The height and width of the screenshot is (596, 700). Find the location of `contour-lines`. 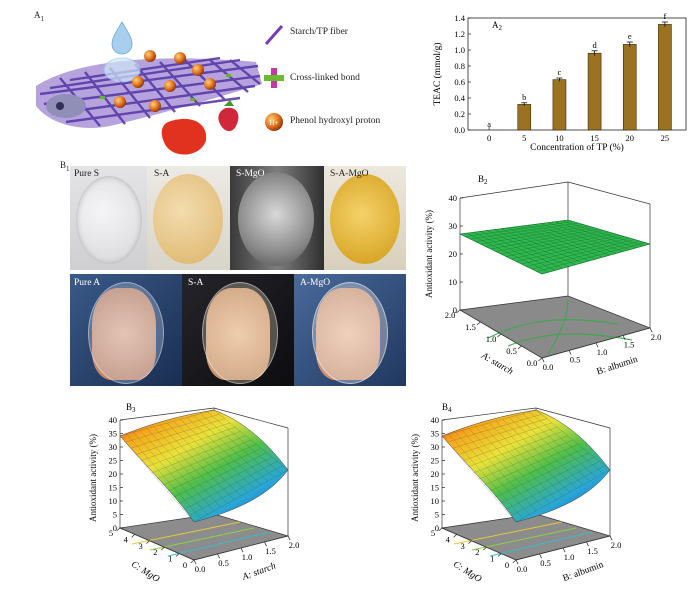

contour-lines is located at coordinates (523, 539).